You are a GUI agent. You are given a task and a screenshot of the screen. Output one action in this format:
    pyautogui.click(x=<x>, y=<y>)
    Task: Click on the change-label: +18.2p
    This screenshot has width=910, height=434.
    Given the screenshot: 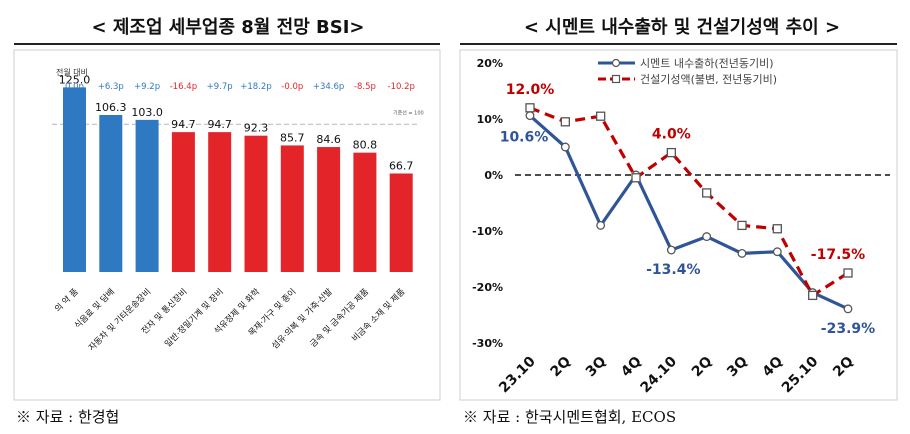 What is the action you would take?
    pyautogui.click(x=255, y=87)
    